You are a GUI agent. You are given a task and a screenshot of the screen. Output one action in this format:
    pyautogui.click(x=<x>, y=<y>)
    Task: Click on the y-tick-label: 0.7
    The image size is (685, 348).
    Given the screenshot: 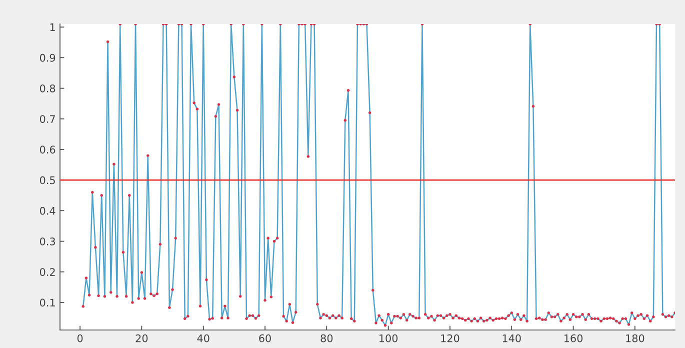 What is the action you would take?
    pyautogui.click(x=47, y=119)
    